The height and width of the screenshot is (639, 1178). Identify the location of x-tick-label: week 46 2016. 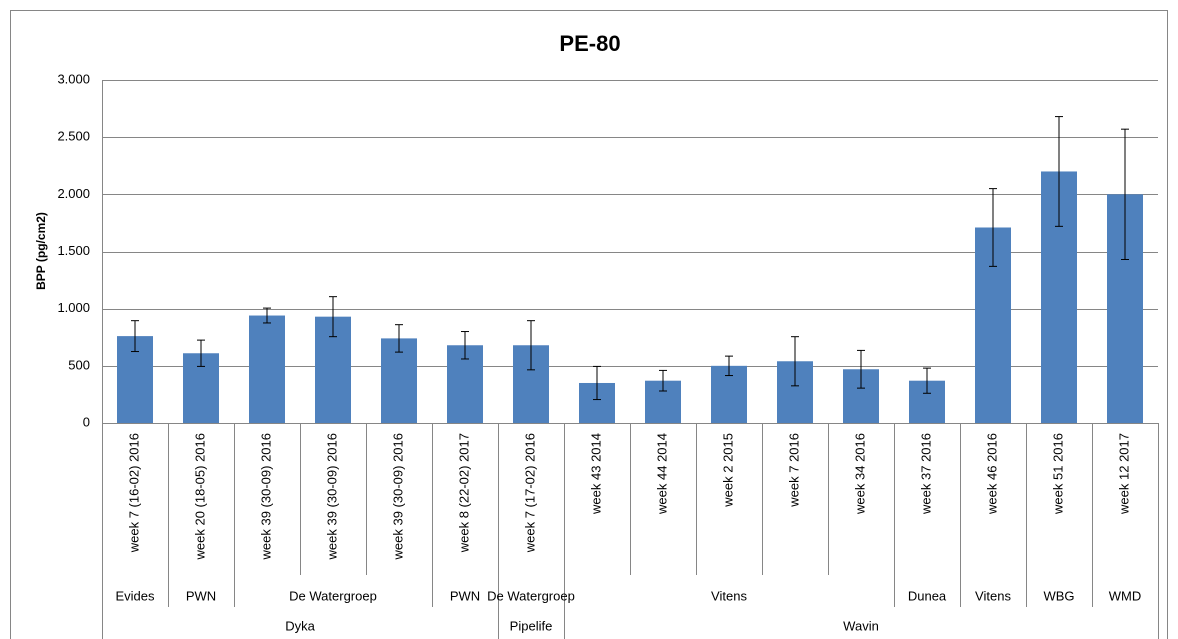
(991, 474).